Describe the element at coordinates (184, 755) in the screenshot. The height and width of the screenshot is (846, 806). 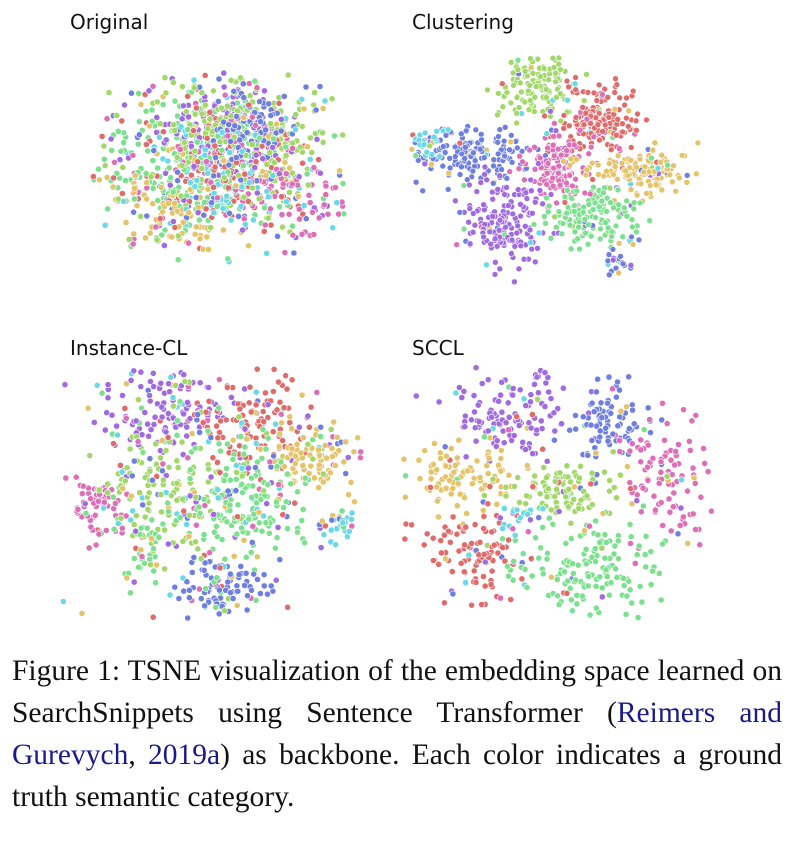
I see `citation-year-link: 2019a` at that location.